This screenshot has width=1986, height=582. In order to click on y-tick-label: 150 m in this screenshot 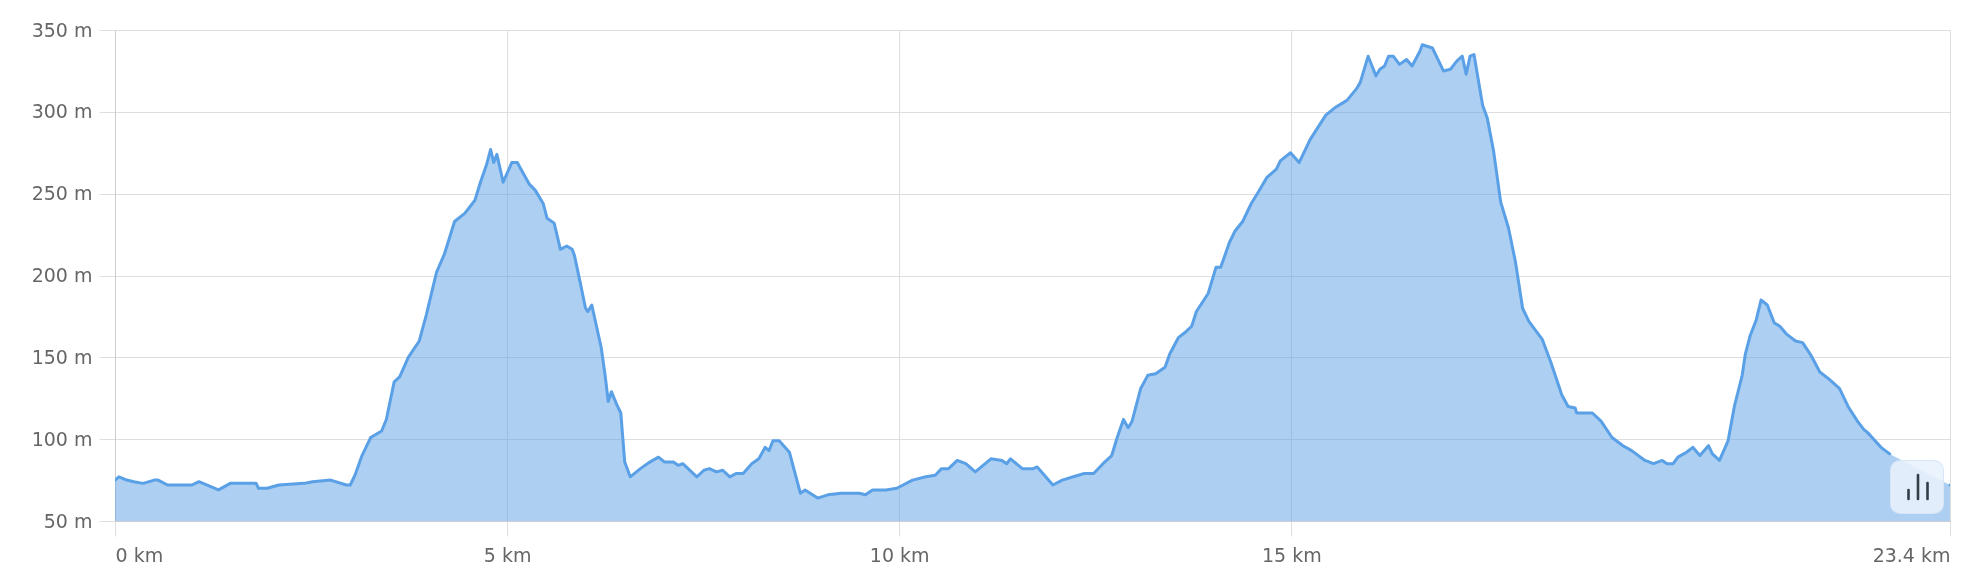, I will do `click(62, 356)`.